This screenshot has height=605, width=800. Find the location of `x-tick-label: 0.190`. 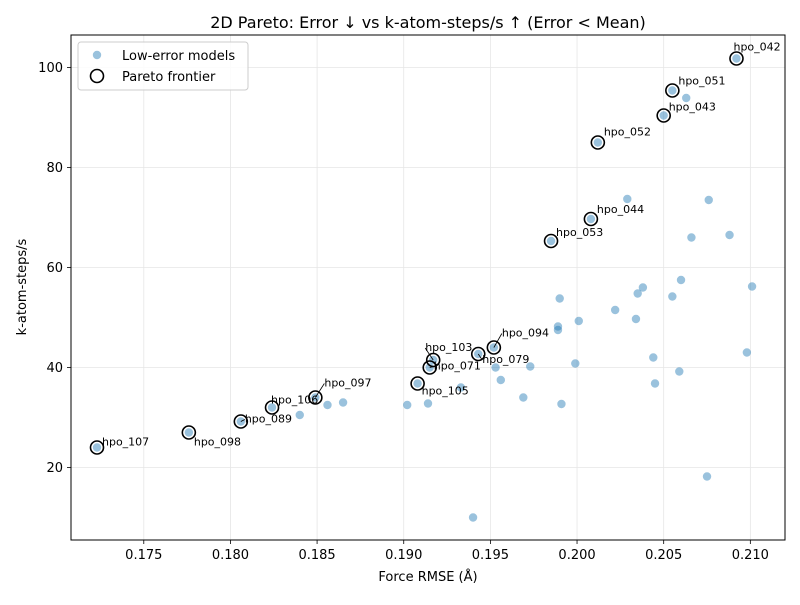

x-tick-label: 0.190 is located at coordinates (403, 555).